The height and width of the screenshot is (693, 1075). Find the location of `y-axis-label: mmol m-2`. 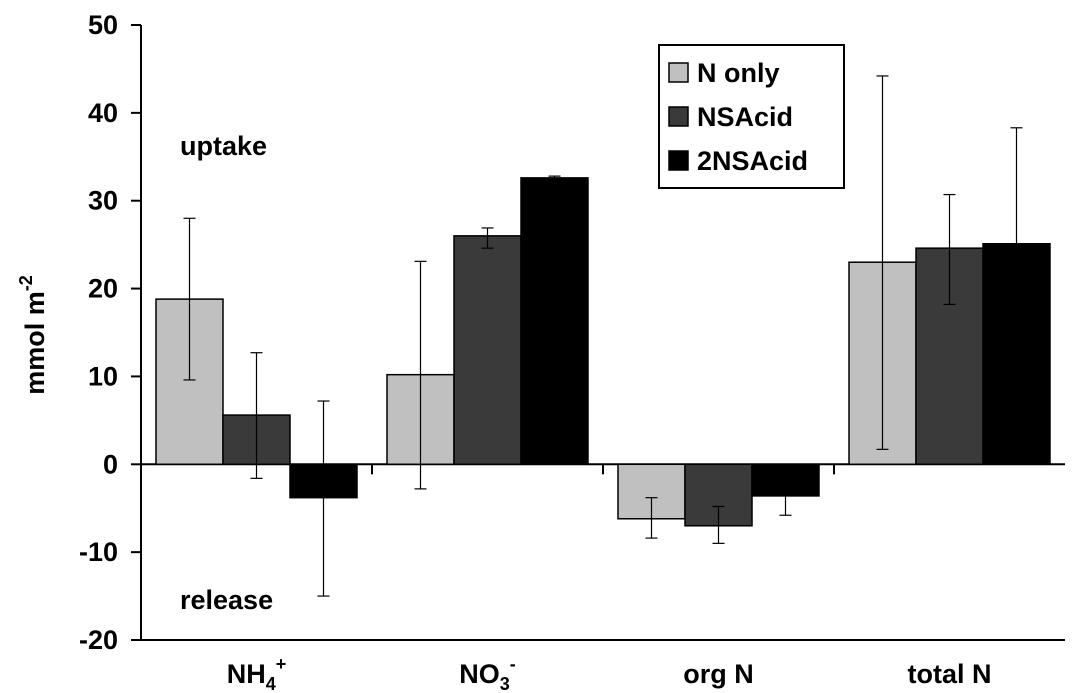

y-axis-label: mmol m-2 is located at coordinates (33, 335).